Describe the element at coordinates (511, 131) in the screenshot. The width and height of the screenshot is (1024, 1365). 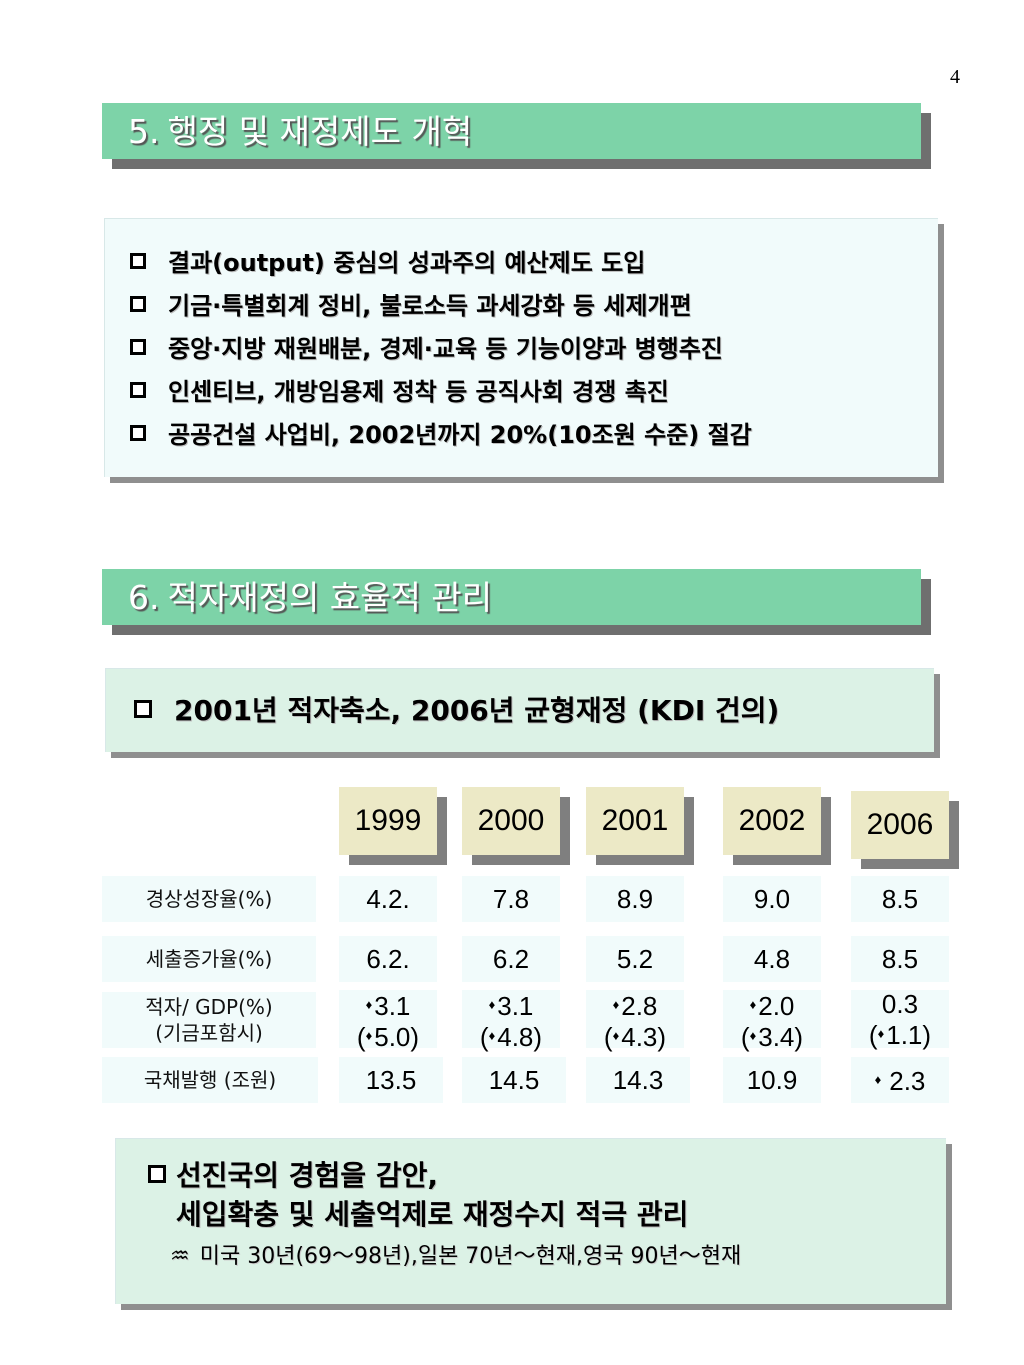
I see `section-5-header: 5. 행정 및 재정제도 개혁` at that location.